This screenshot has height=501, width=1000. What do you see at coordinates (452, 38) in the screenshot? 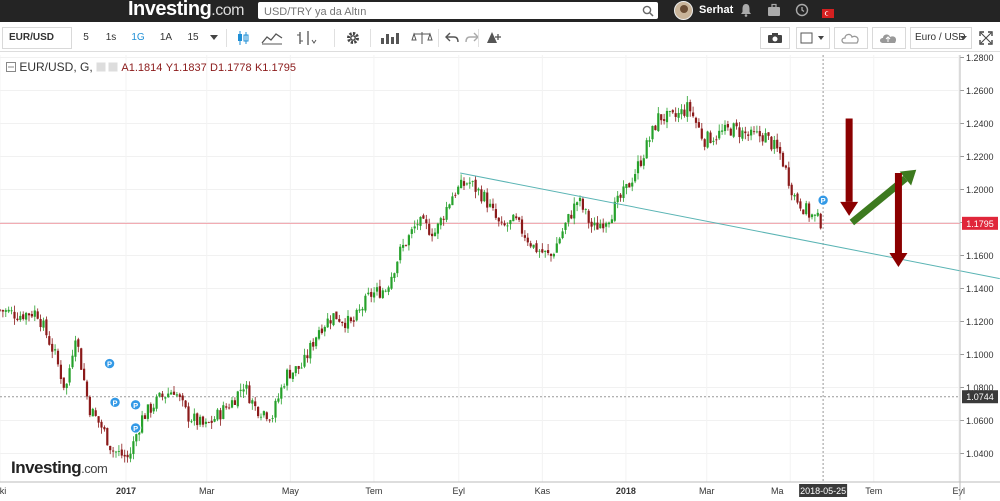
I see `undo-icon` at bounding box center [452, 38].